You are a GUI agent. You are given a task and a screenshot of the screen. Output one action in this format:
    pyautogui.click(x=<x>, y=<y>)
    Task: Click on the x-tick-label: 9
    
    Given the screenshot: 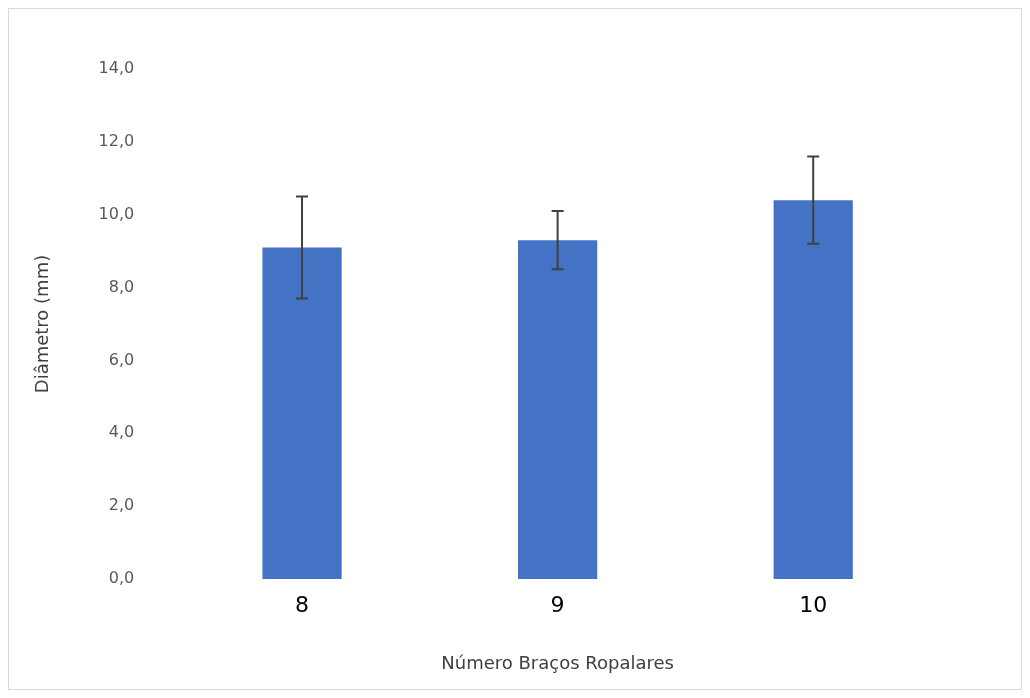 What is the action you would take?
    pyautogui.click(x=557, y=604)
    